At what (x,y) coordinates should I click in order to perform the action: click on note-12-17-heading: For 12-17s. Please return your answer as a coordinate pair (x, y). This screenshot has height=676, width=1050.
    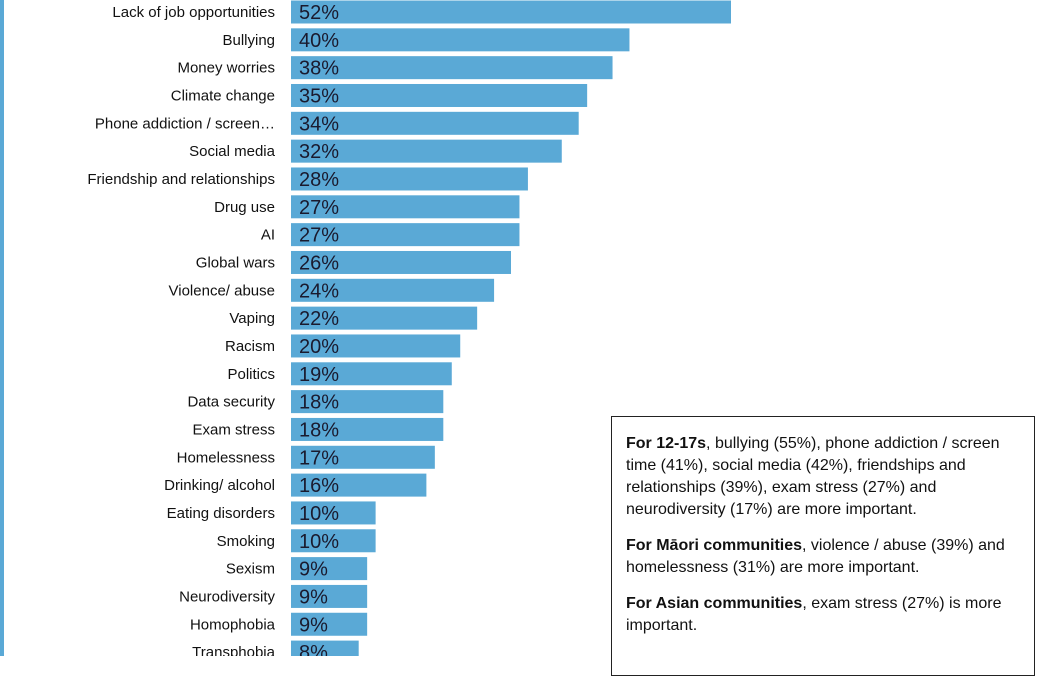
    Looking at the image, I should click on (666, 443).